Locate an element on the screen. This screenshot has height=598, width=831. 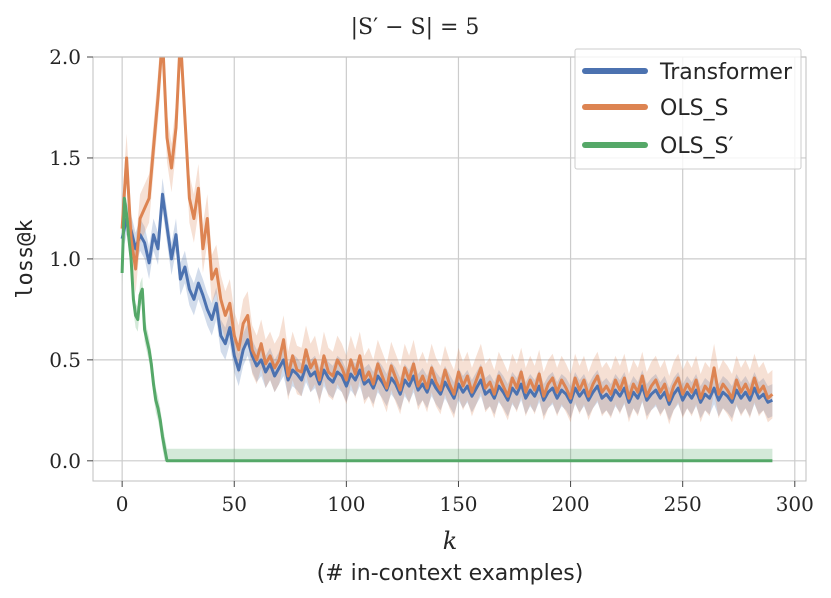
legend: Transformer OLS_S OLS_S′ is located at coordinates (688, 109).